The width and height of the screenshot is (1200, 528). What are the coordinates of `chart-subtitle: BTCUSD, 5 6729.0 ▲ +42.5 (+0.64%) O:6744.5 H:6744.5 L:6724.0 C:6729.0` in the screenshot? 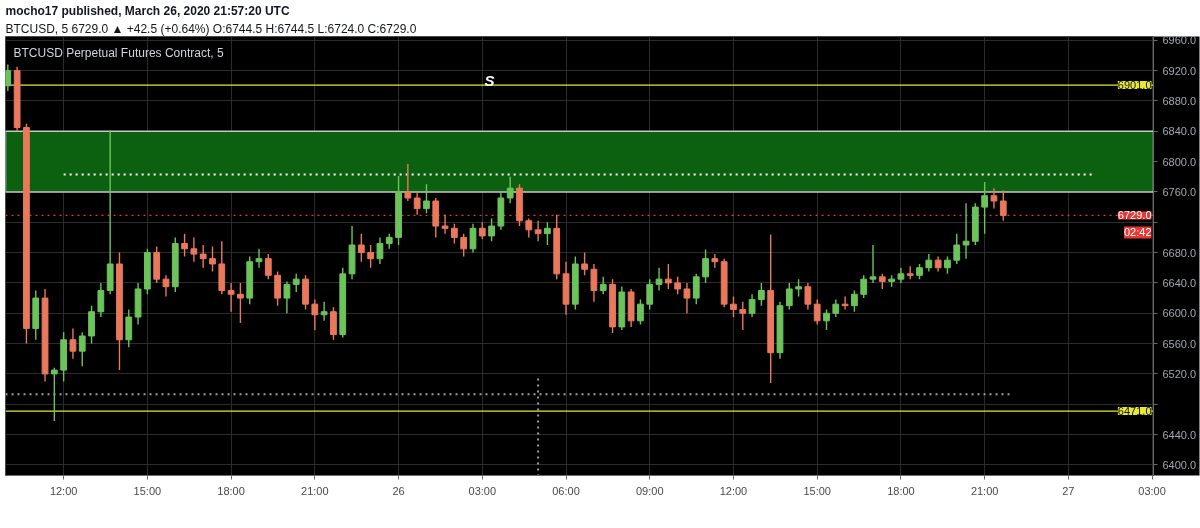 It's located at (211, 28).